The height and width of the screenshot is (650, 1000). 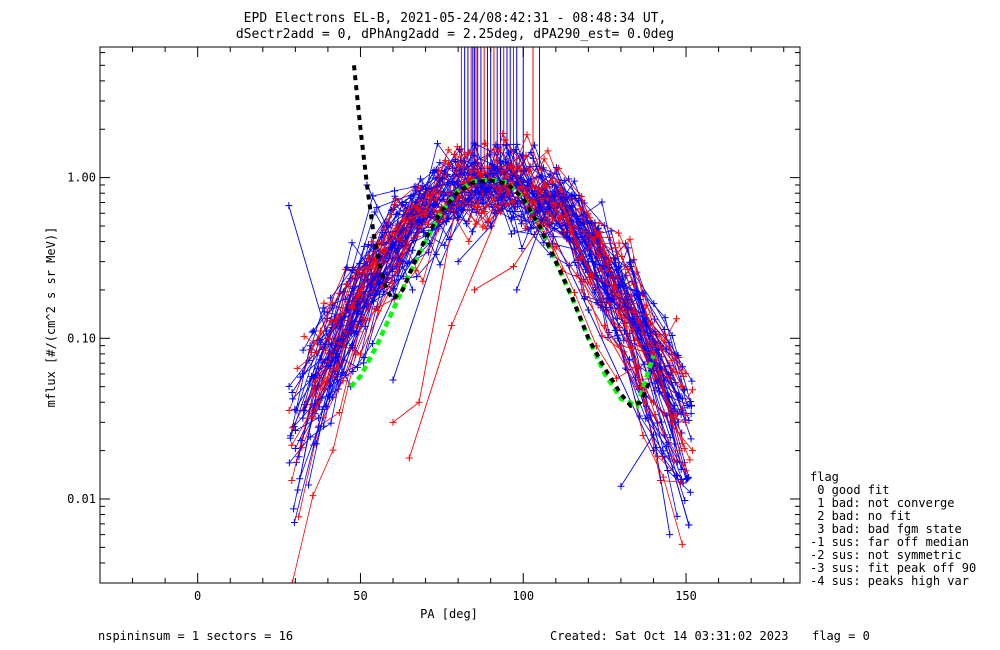 What do you see at coordinates (197, 596) in the screenshot?
I see `x-tick-label: 0` at bounding box center [197, 596].